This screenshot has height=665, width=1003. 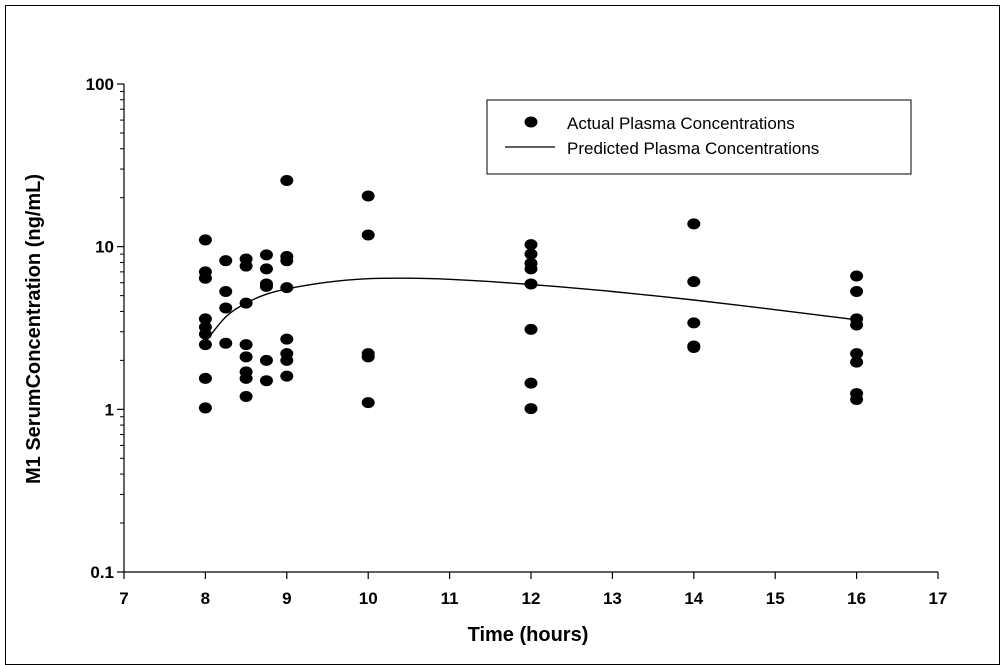 What do you see at coordinates (450, 598) in the screenshot?
I see `x-tick-label: 11` at bounding box center [450, 598].